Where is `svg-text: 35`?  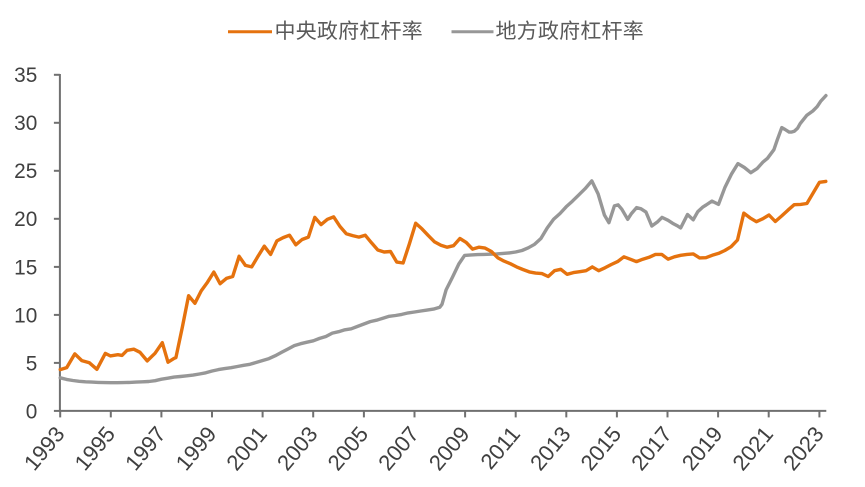
svg-text: 35 is located at coordinates (25, 75).